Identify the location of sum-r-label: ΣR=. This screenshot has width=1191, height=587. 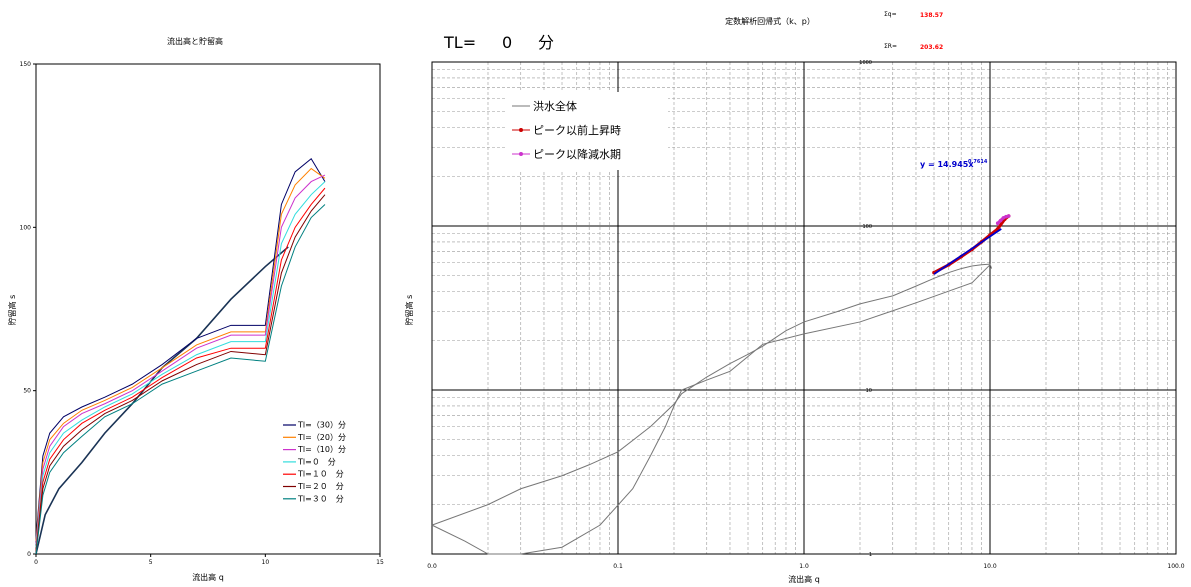
(890, 46).